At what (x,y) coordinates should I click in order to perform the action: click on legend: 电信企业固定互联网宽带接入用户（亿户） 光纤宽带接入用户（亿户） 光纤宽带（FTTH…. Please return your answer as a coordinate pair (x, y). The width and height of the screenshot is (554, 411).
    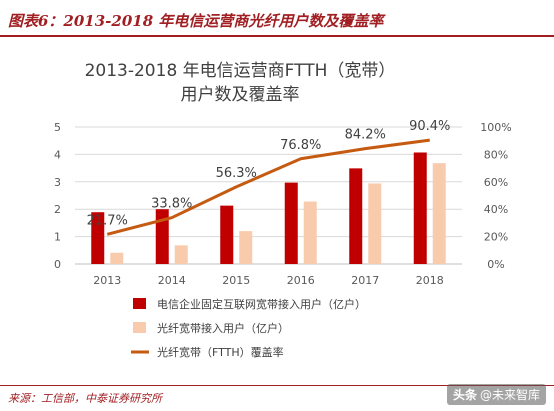
    Looking at the image, I should click on (248, 328).